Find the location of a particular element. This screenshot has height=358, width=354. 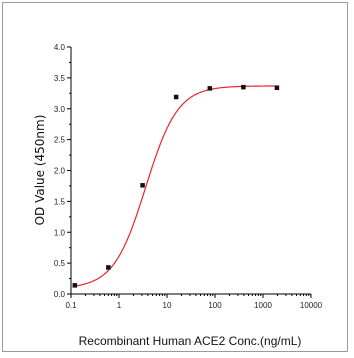

x-tick-label: 100 is located at coordinates (215, 305).